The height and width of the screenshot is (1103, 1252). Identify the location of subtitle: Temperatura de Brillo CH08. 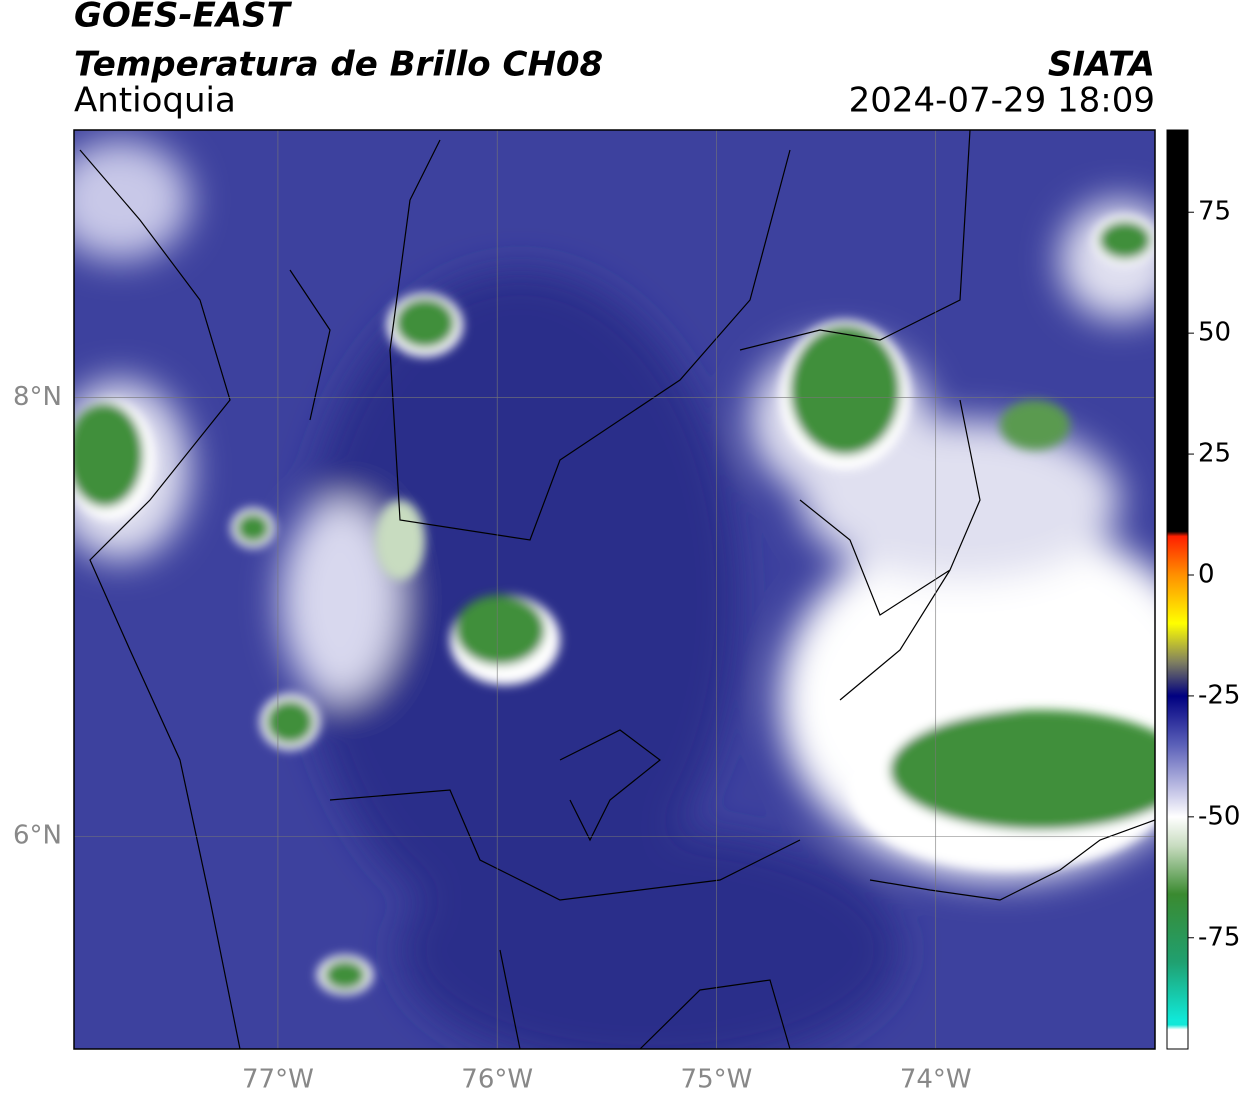
(338, 65).